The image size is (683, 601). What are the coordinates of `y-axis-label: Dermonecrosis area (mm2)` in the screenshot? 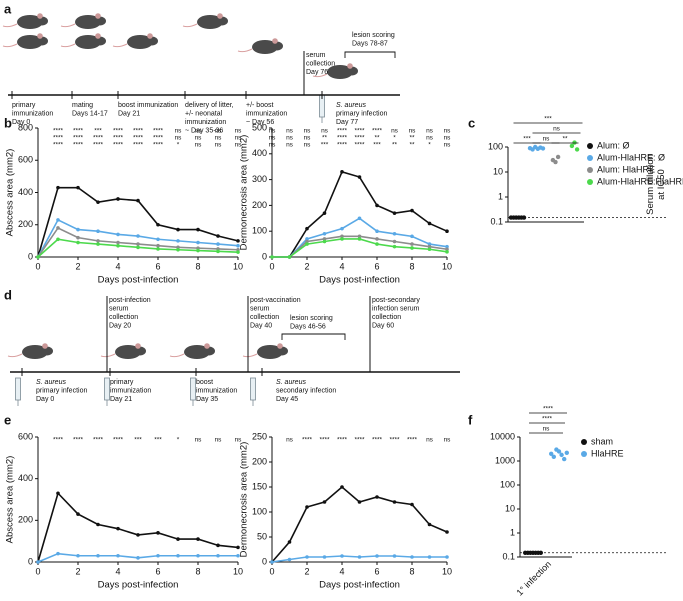 It's located at (244, 193).